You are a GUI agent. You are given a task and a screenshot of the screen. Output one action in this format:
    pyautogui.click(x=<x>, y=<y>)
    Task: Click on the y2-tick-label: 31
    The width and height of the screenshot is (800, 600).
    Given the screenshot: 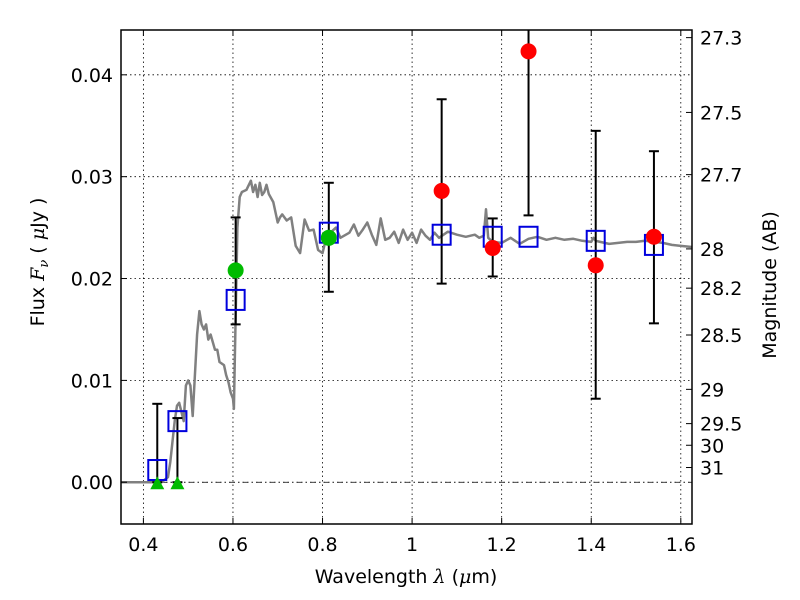 What is the action you would take?
    pyautogui.click(x=712, y=469)
    